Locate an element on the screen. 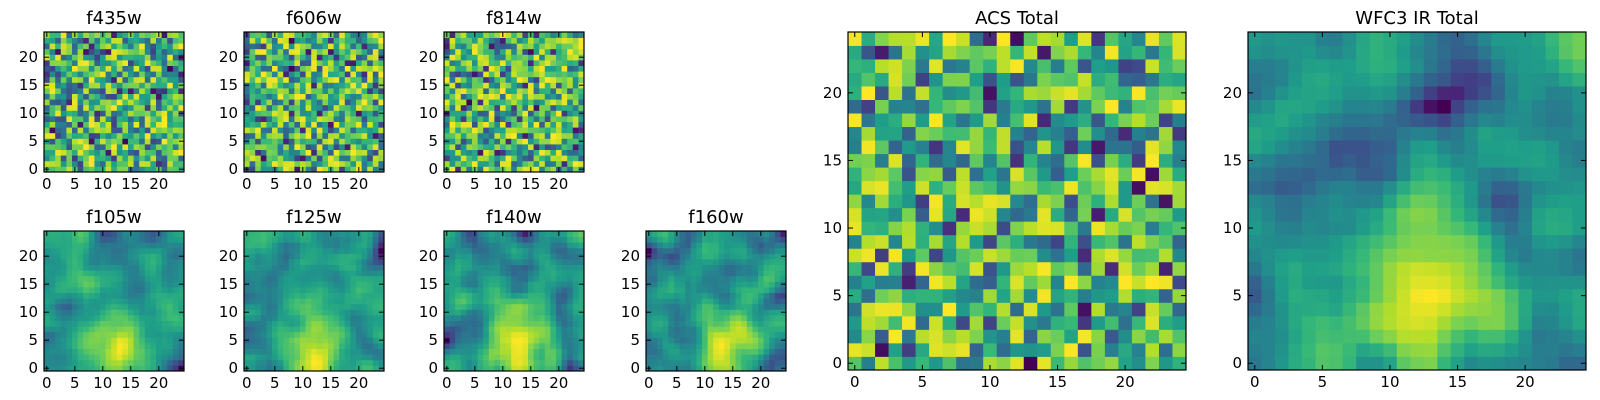 This screenshot has height=400, width=1600. y-tick-label: 0 is located at coordinates (233, 368).